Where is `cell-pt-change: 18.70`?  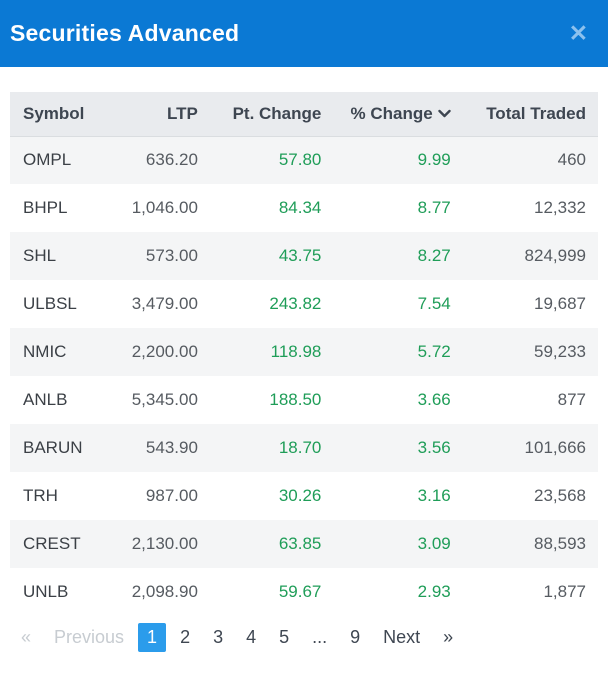
cell-pt-change: 18.70 is located at coordinates (300, 447).